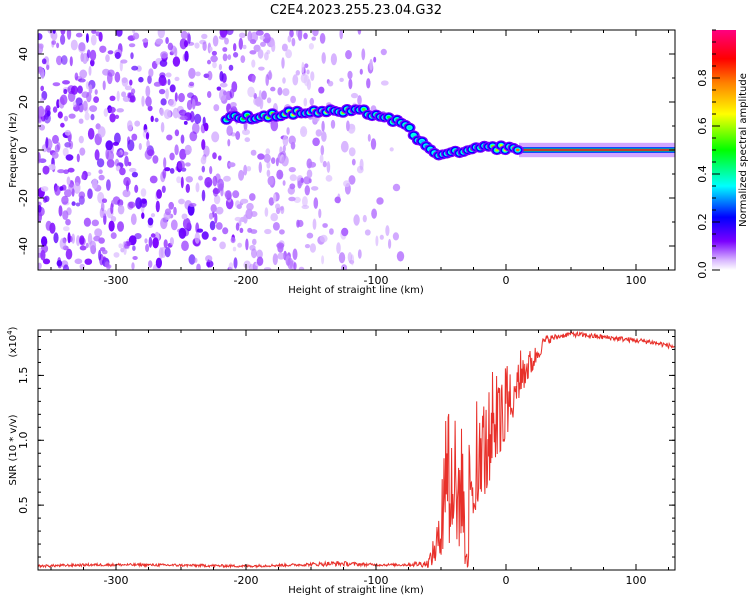  What do you see at coordinates (246, 280) in the screenshot?
I see `x-tick-label: -200` at bounding box center [246, 280].